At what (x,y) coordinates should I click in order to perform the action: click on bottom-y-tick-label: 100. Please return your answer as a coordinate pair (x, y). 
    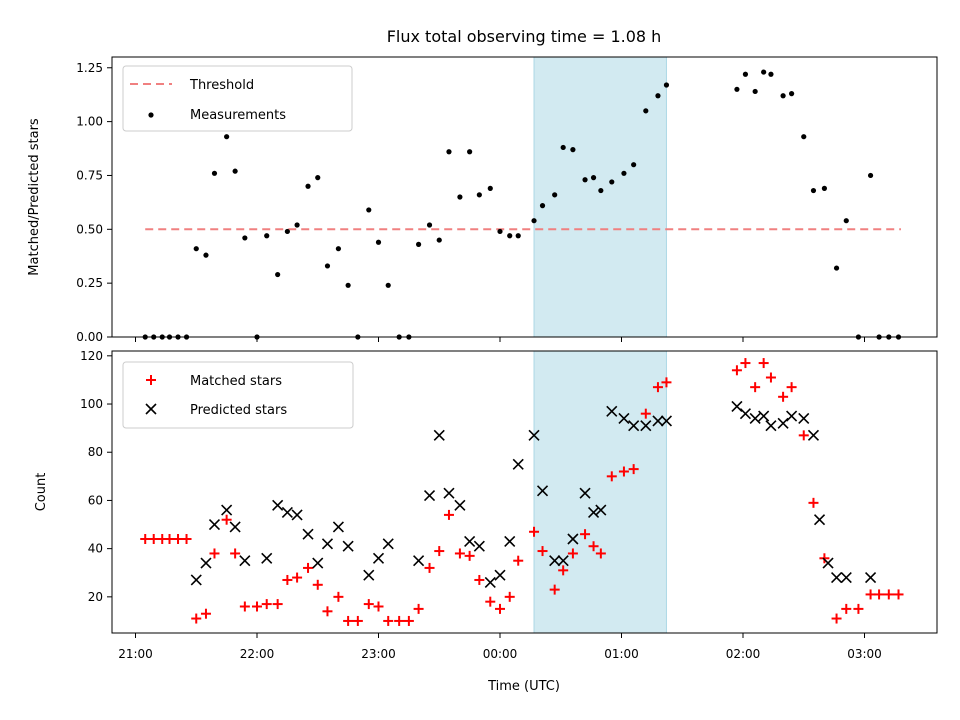
    Looking at the image, I should click on (91, 404).